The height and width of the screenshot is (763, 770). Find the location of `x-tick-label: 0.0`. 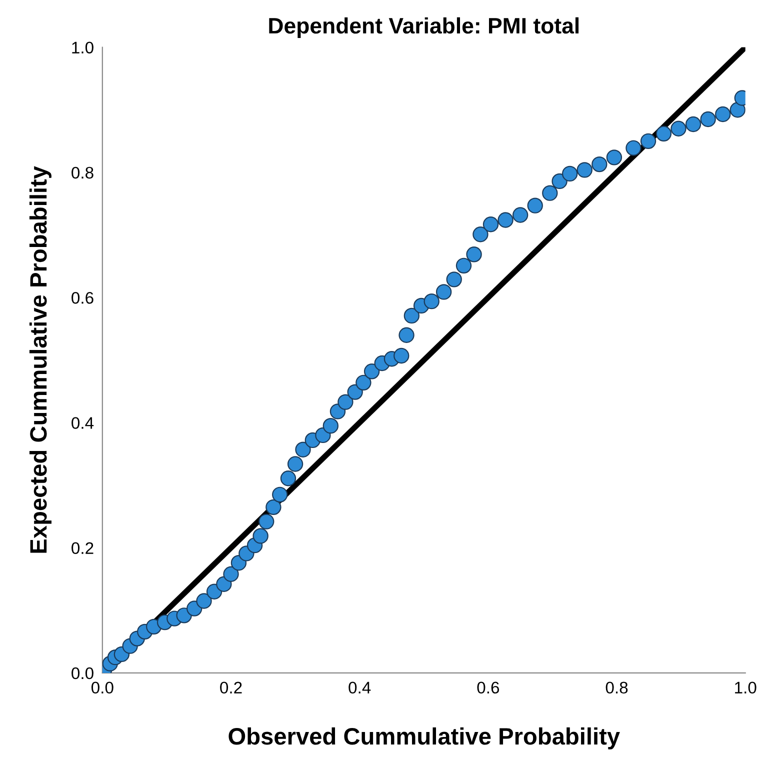

x-tick-label: 0.0 is located at coordinates (102, 688).